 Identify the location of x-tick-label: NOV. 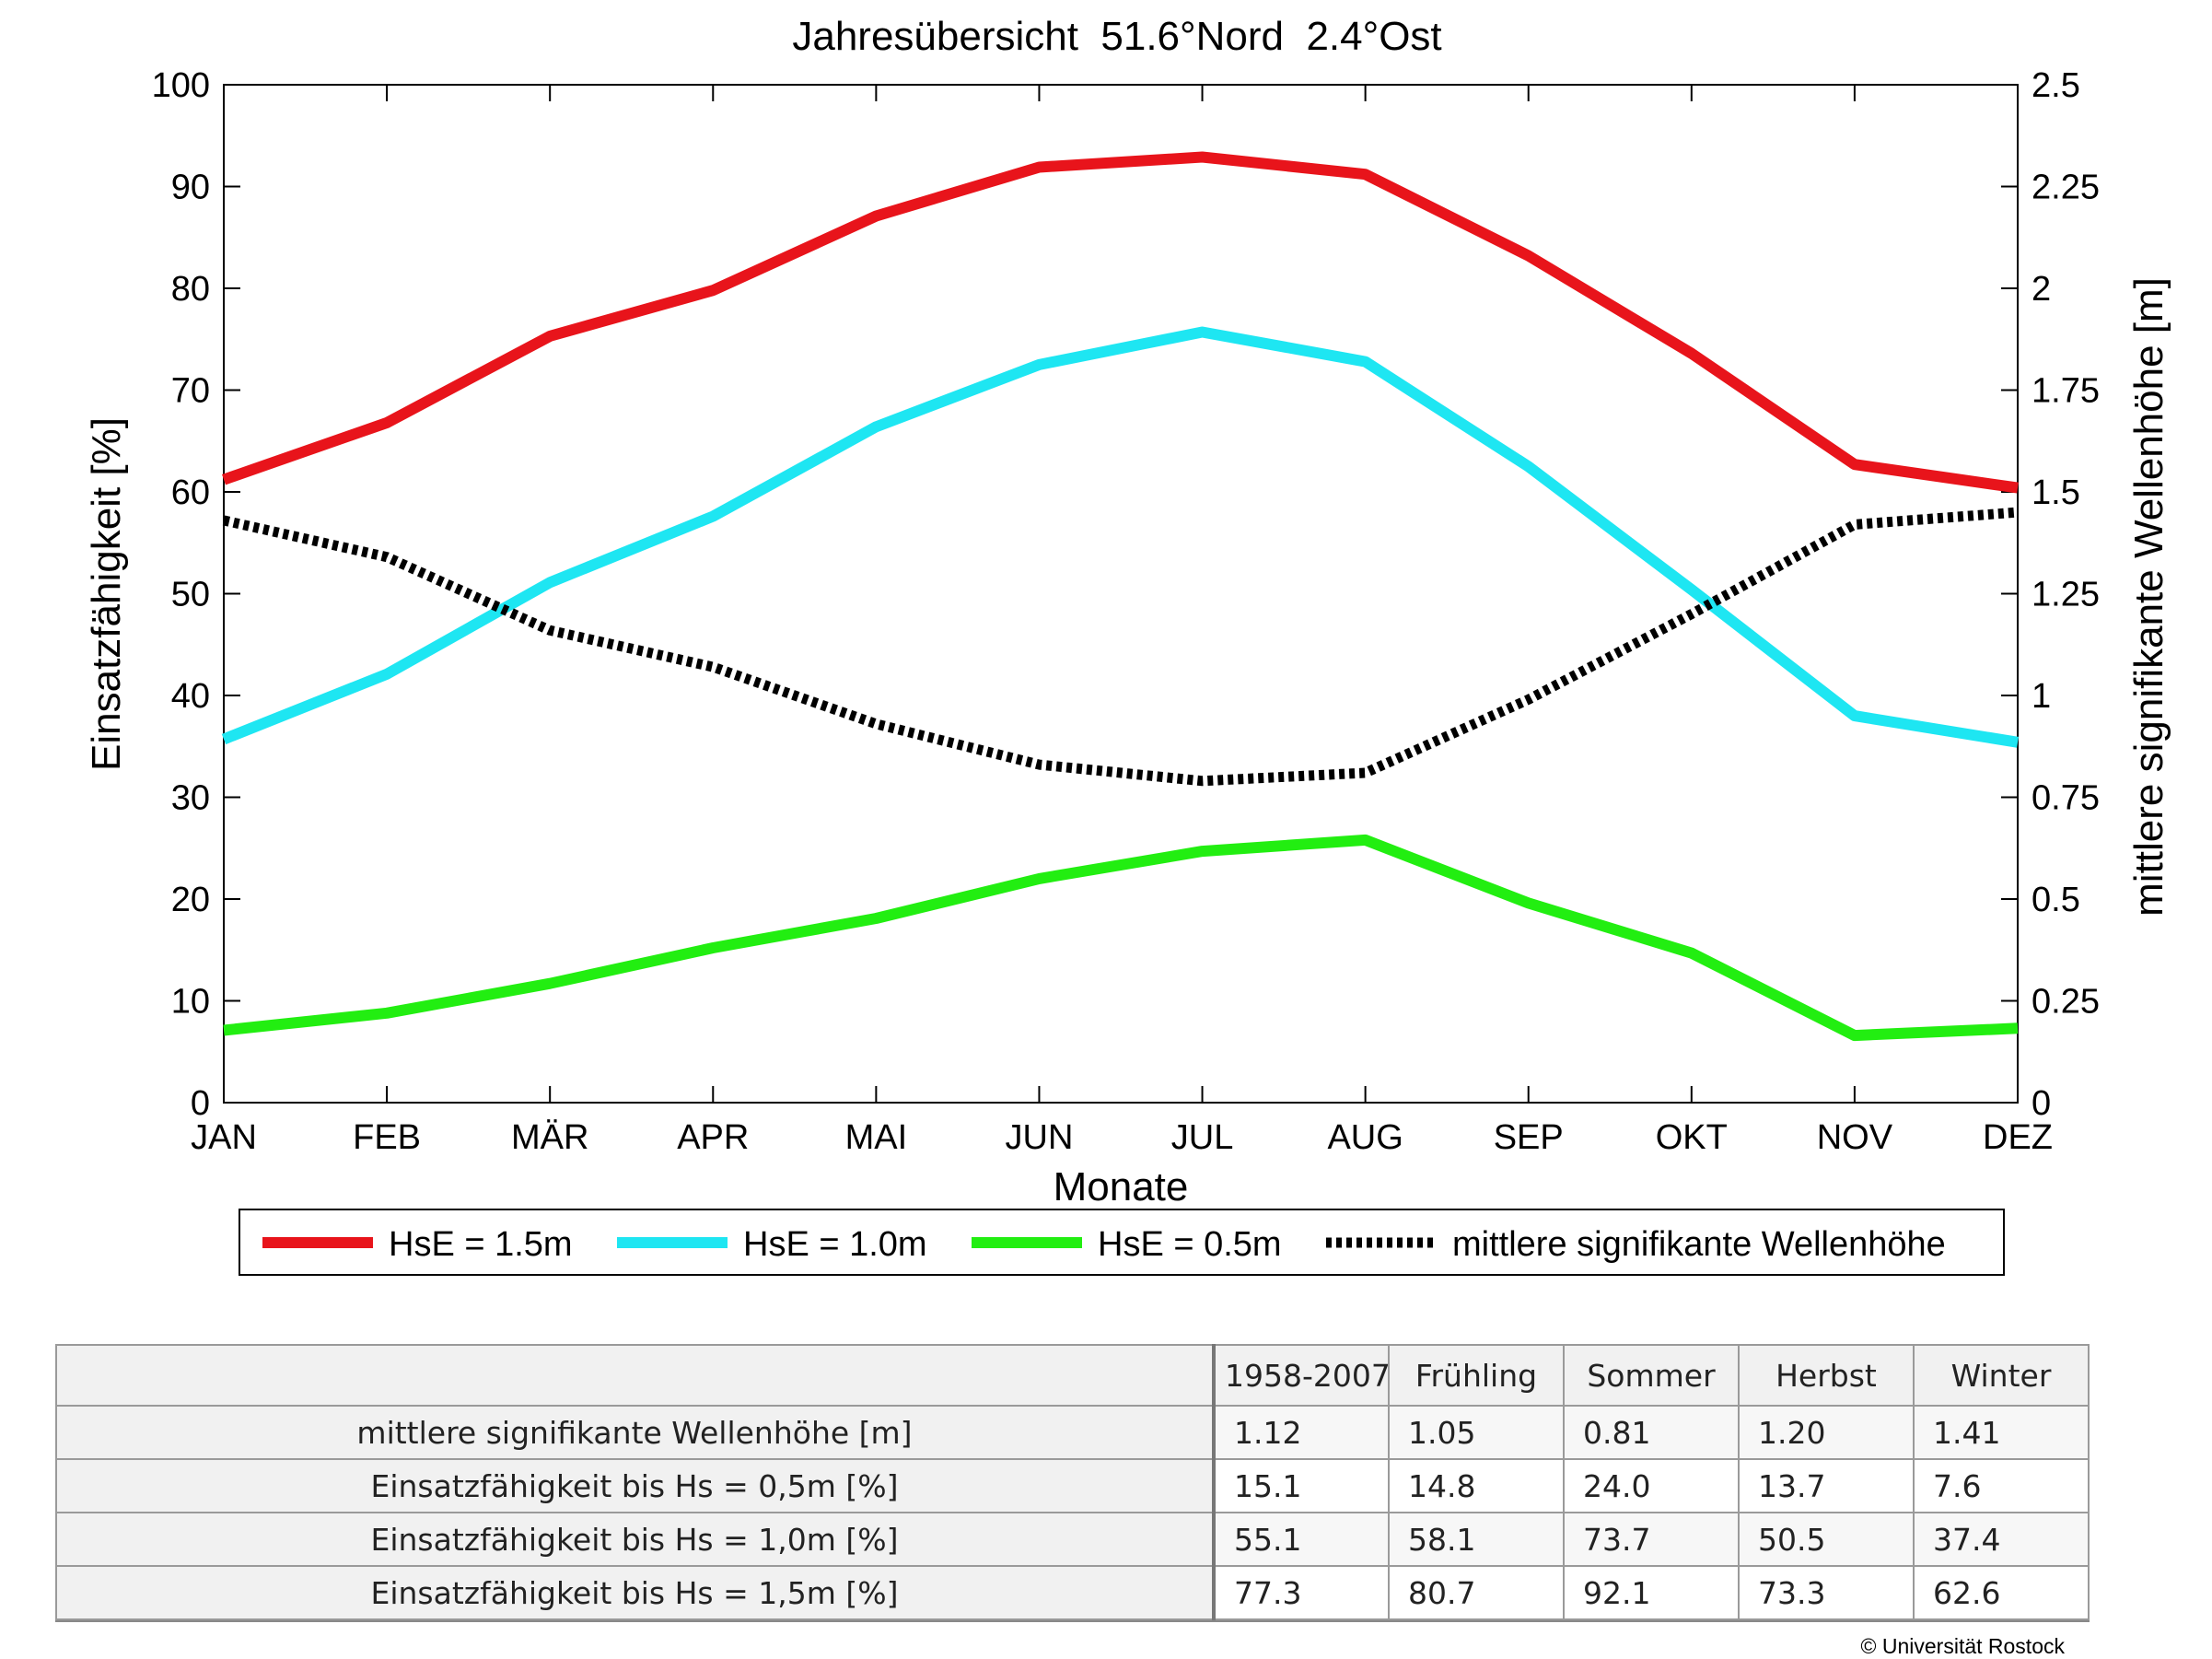
(1855, 1137).